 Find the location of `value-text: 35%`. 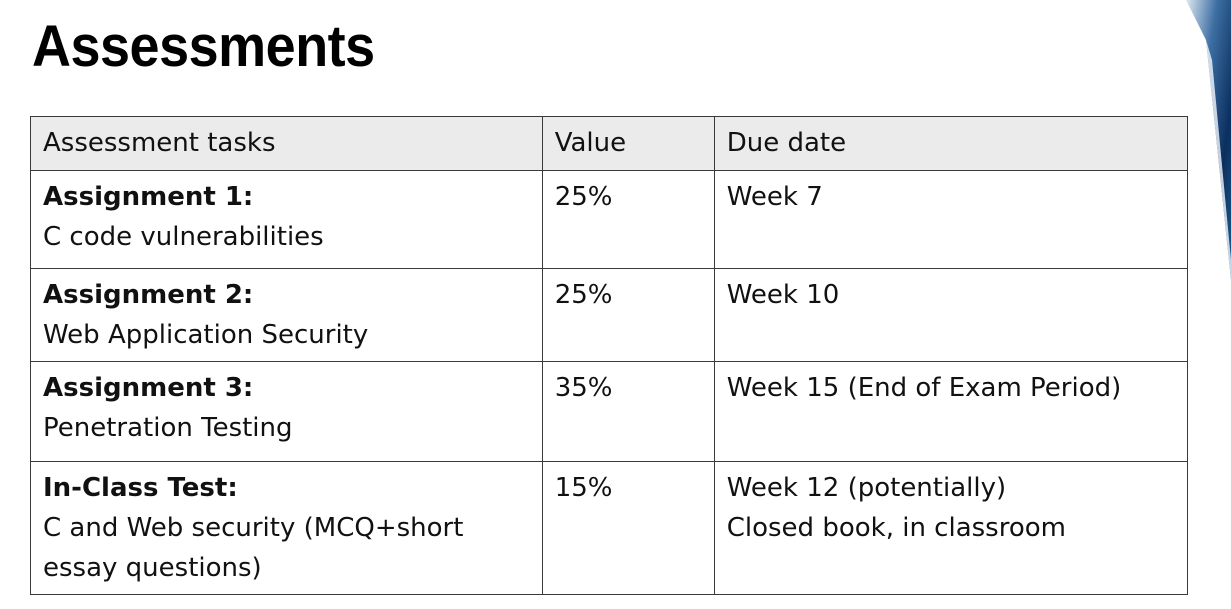

value-text: 35% is located at coordinates (583, 388).